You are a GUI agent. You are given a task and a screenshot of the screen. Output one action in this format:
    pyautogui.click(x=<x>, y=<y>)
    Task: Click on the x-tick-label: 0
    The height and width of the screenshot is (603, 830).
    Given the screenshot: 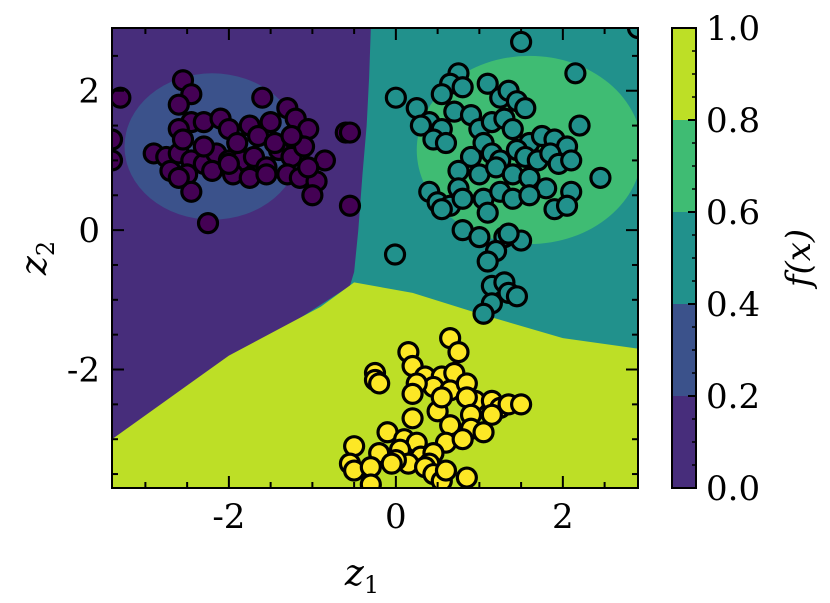 What is the action you would take?
    pyautogui.click(x=396, y=517)
    